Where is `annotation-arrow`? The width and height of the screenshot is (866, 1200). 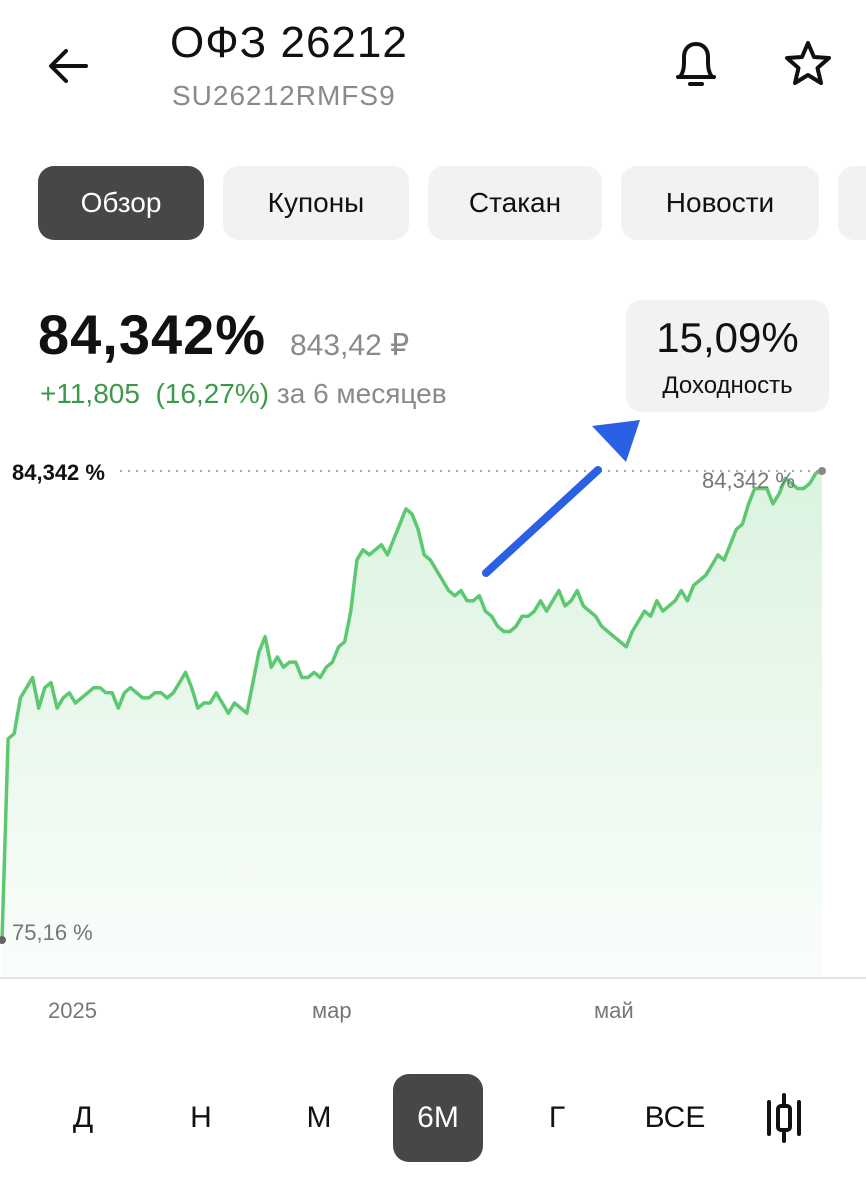
annotation-arrow is located at coordinates (542, 521).